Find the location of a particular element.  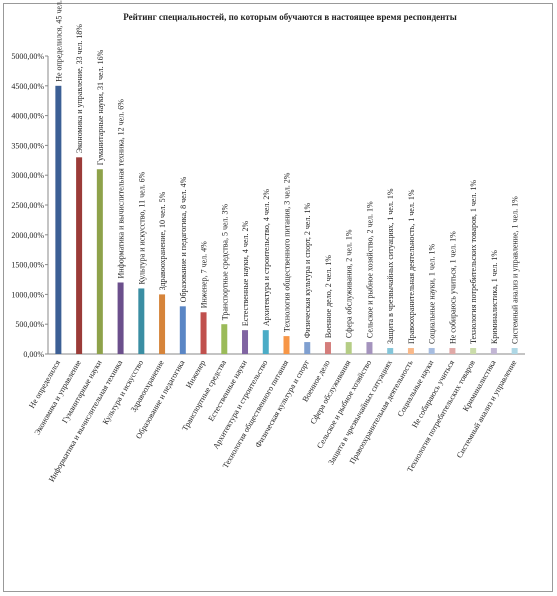

y-tick-label: 5000,00% is located at coordinates (27, 56).